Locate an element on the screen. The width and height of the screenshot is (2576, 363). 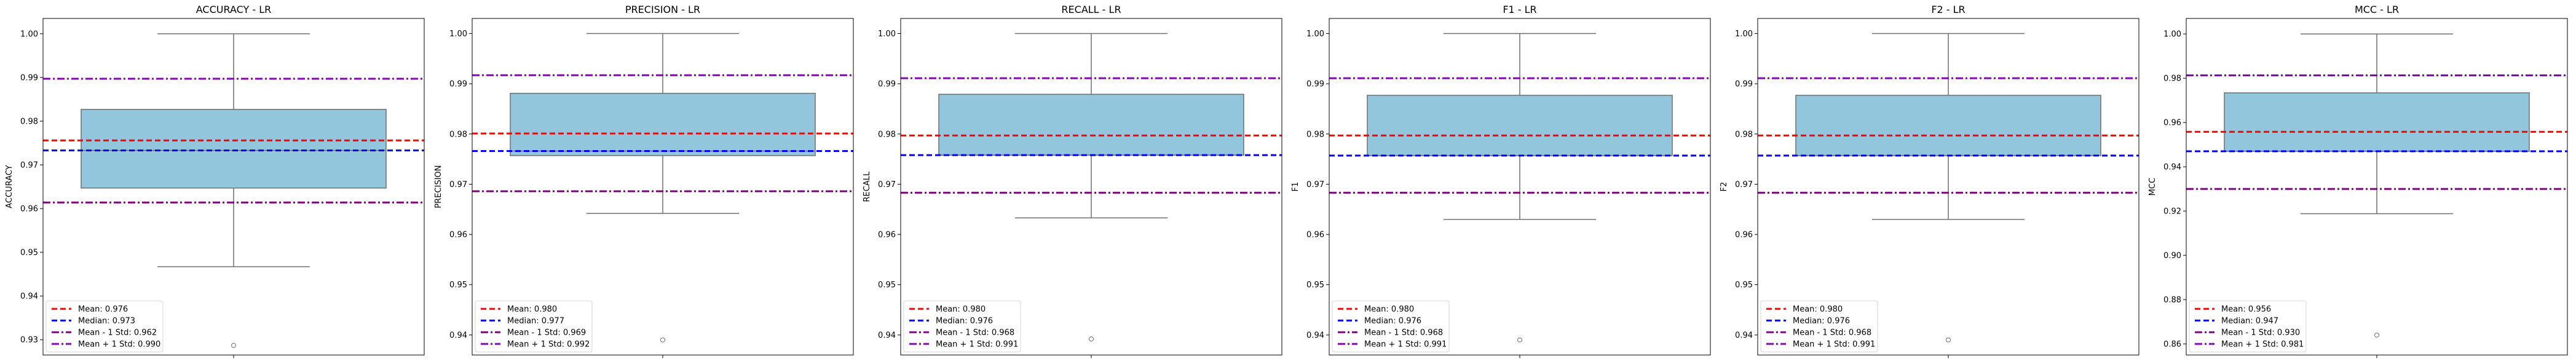
chart-title: PRECISION - LR is located at coordinates (663, 9).